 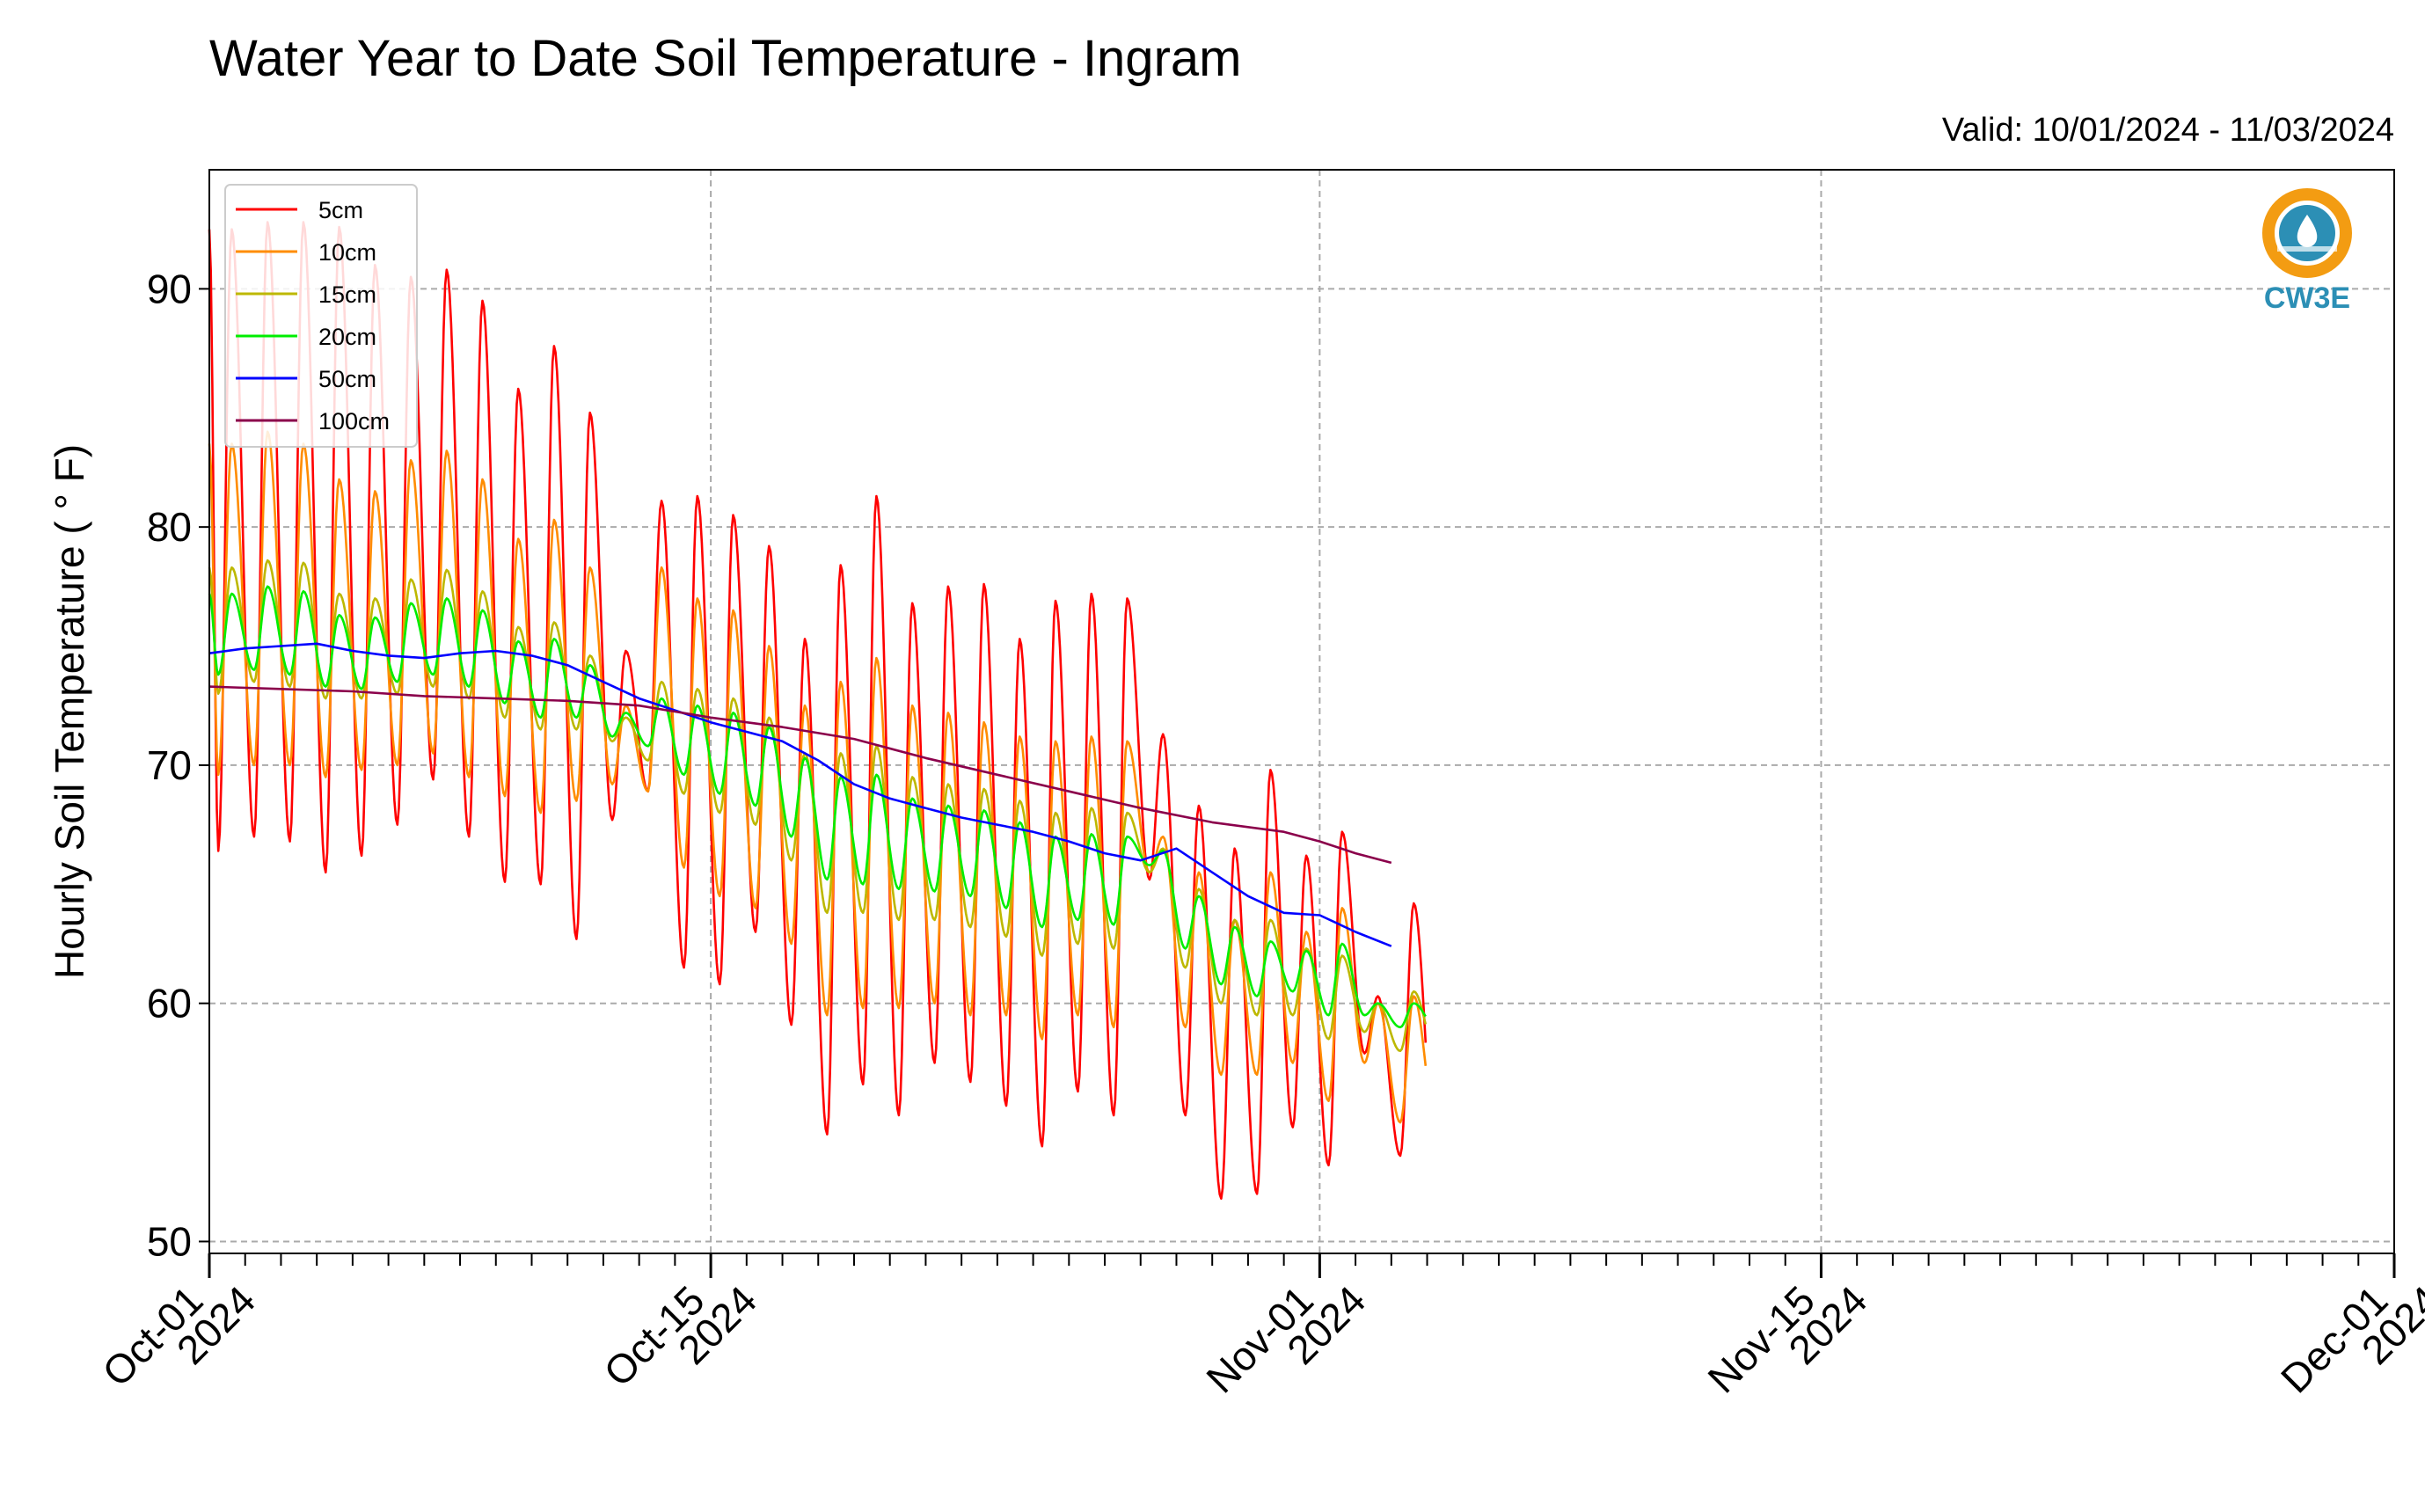 I want to click on legend-label: 5cm, so click(x=340, y=210).